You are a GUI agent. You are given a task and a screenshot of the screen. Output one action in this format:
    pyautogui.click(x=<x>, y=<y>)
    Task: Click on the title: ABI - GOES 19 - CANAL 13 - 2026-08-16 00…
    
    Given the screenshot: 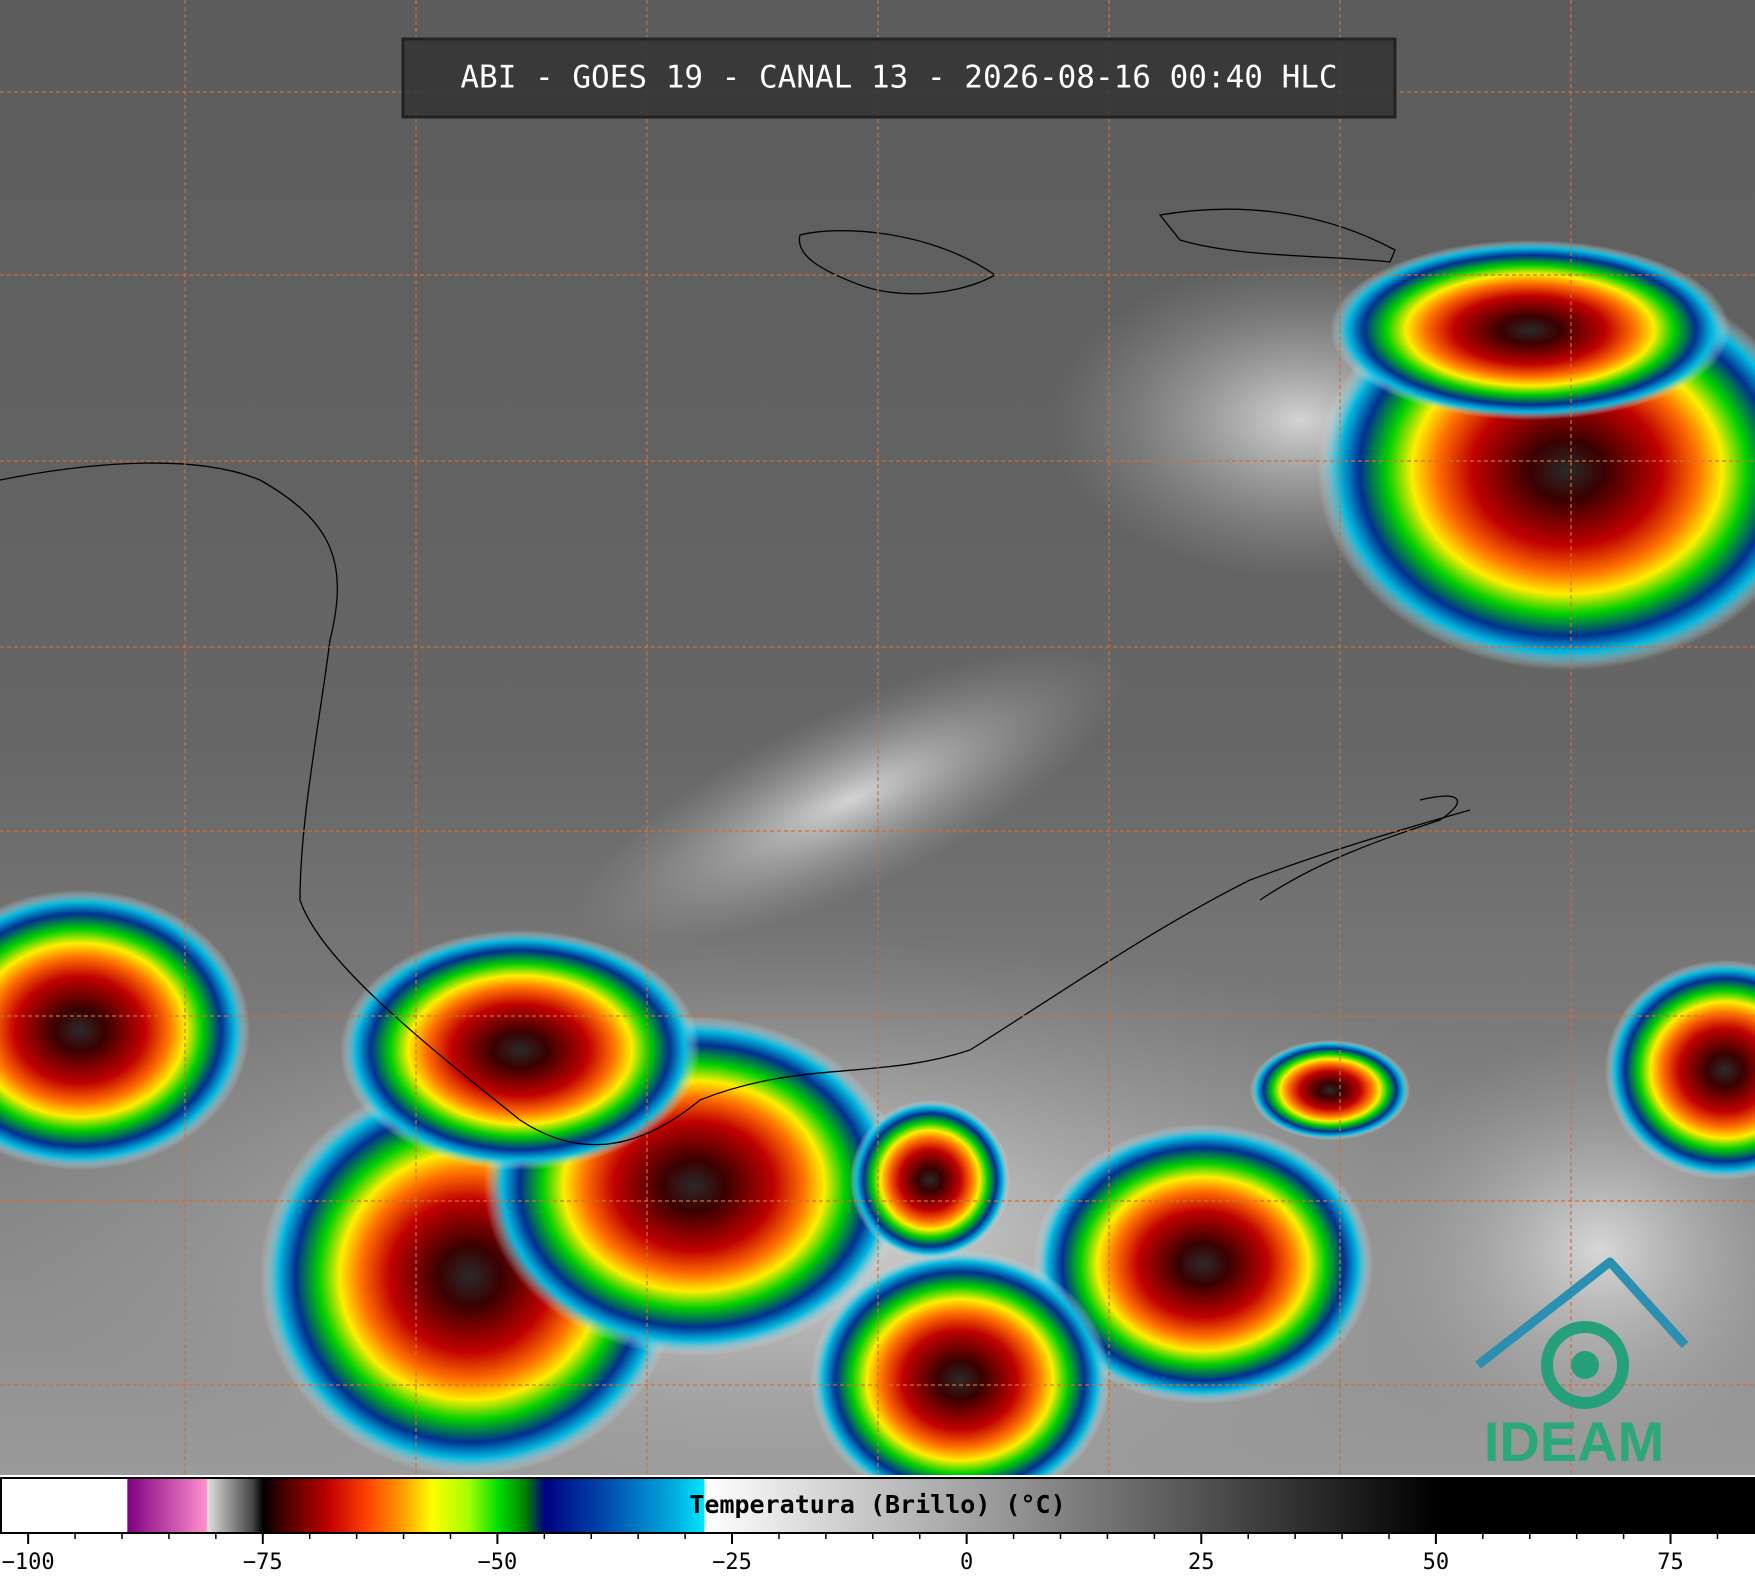 What is the action you would take?
    pyautogui.click(x=898, y=78)
    